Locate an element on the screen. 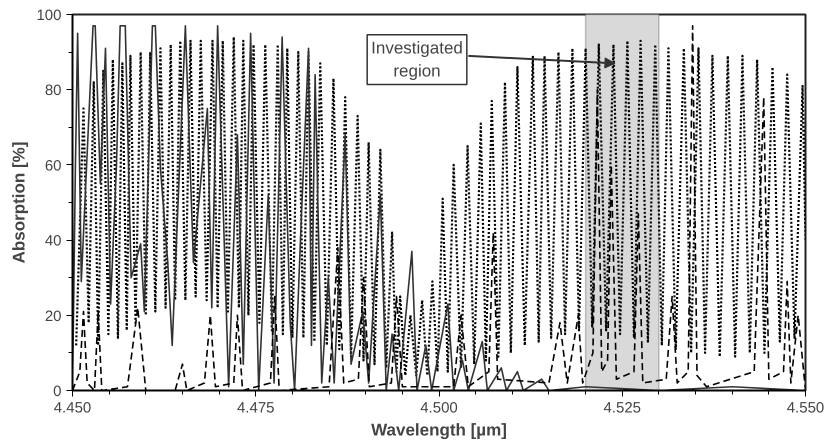  y-tick-label: 100 is located at coordinates (49, 15).